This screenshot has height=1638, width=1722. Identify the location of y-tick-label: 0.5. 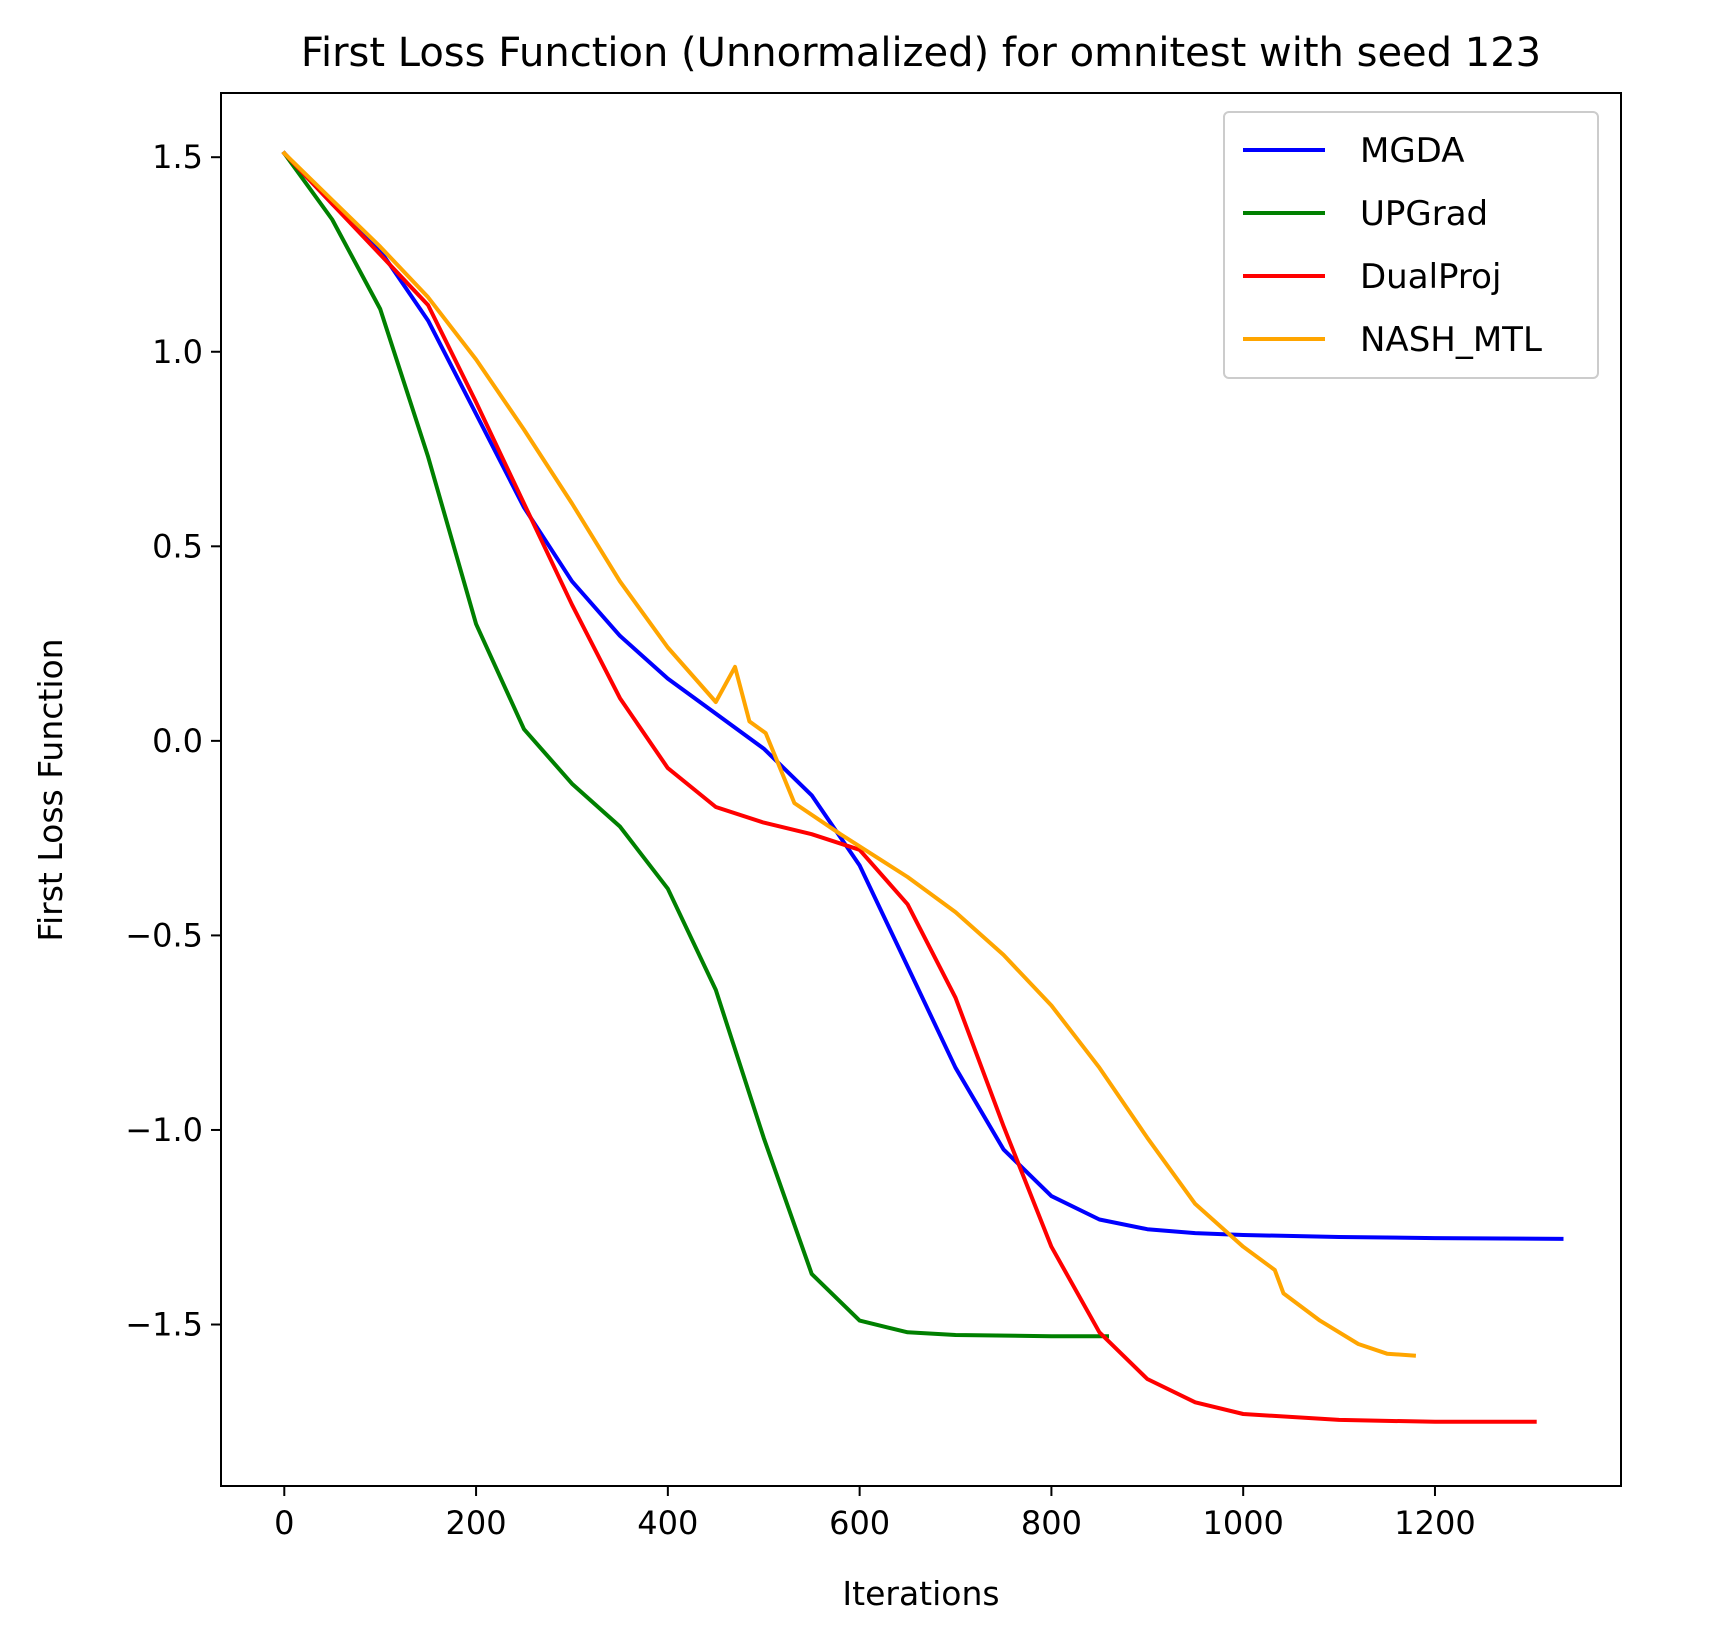
(177, 546).